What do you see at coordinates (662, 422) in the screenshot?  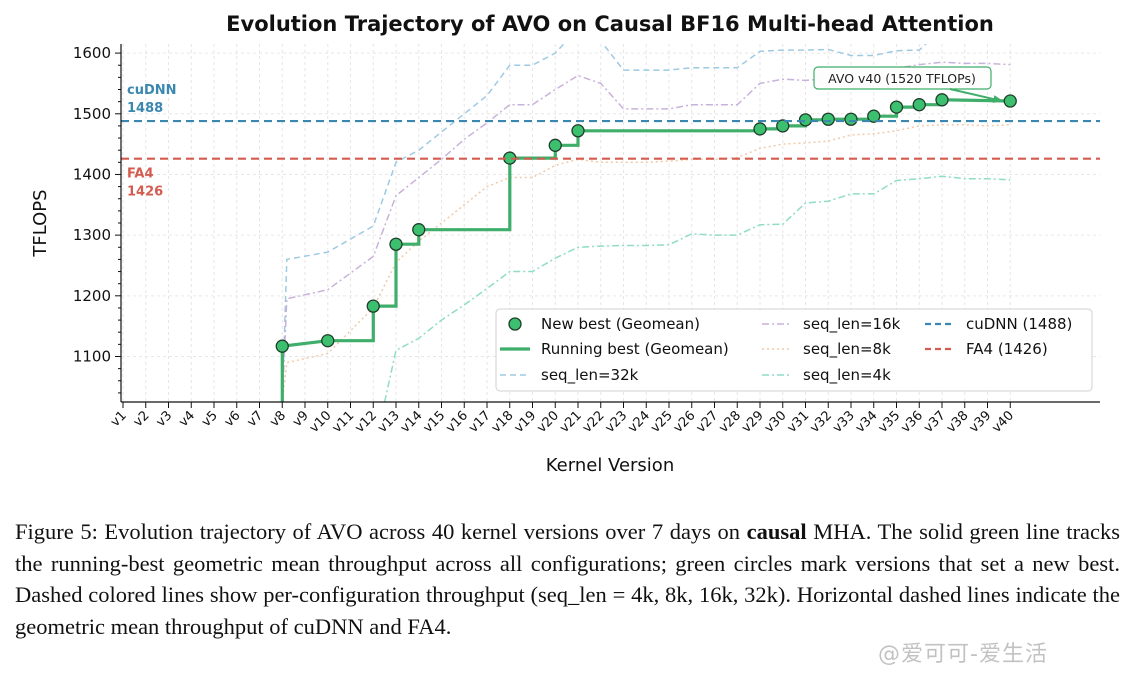 I see `x-tick-label: v25` at bounding box center [662, 422].